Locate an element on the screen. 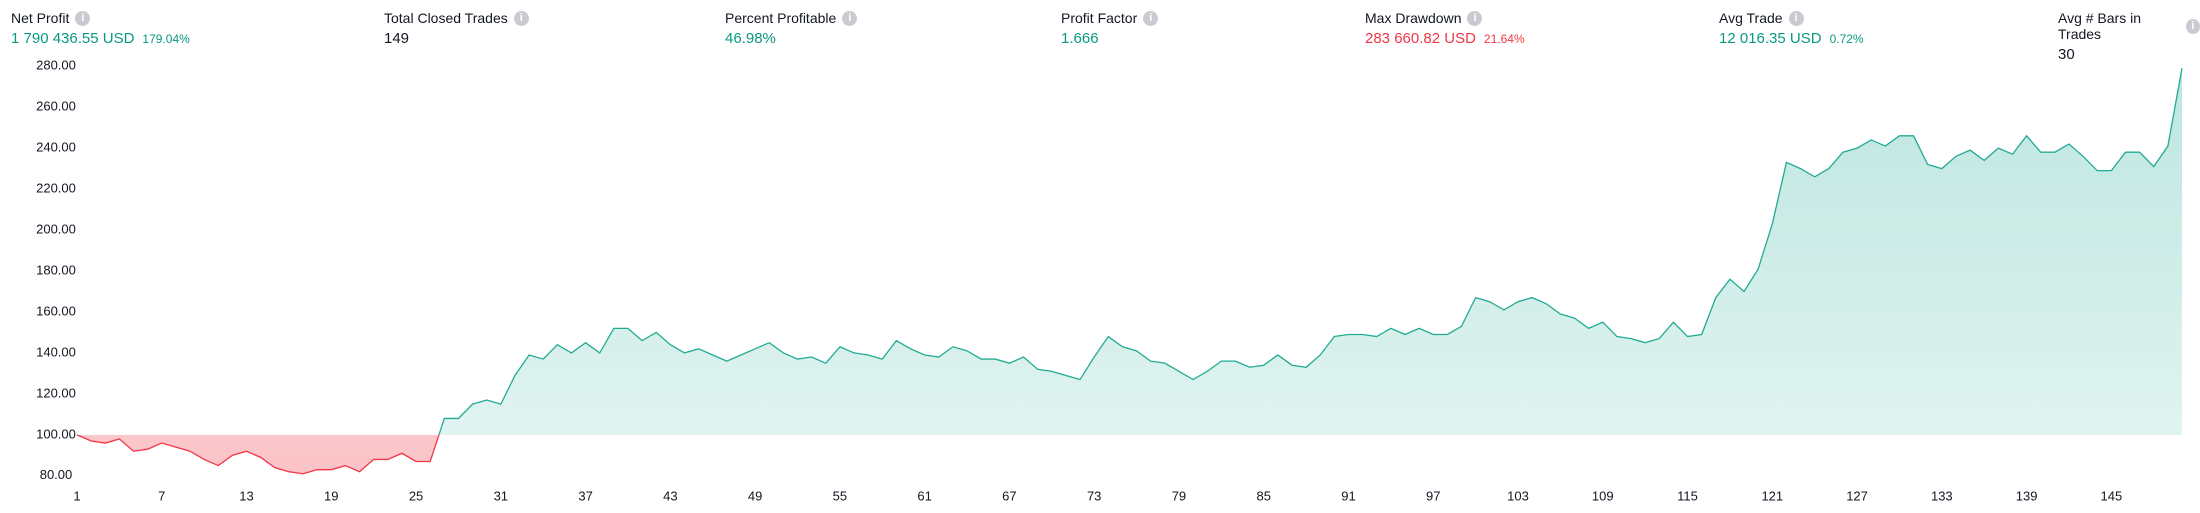 The width and height of the screenshot is (2200, 513). metric-value-row: 1.666 is located at coordinates (1109, 38).